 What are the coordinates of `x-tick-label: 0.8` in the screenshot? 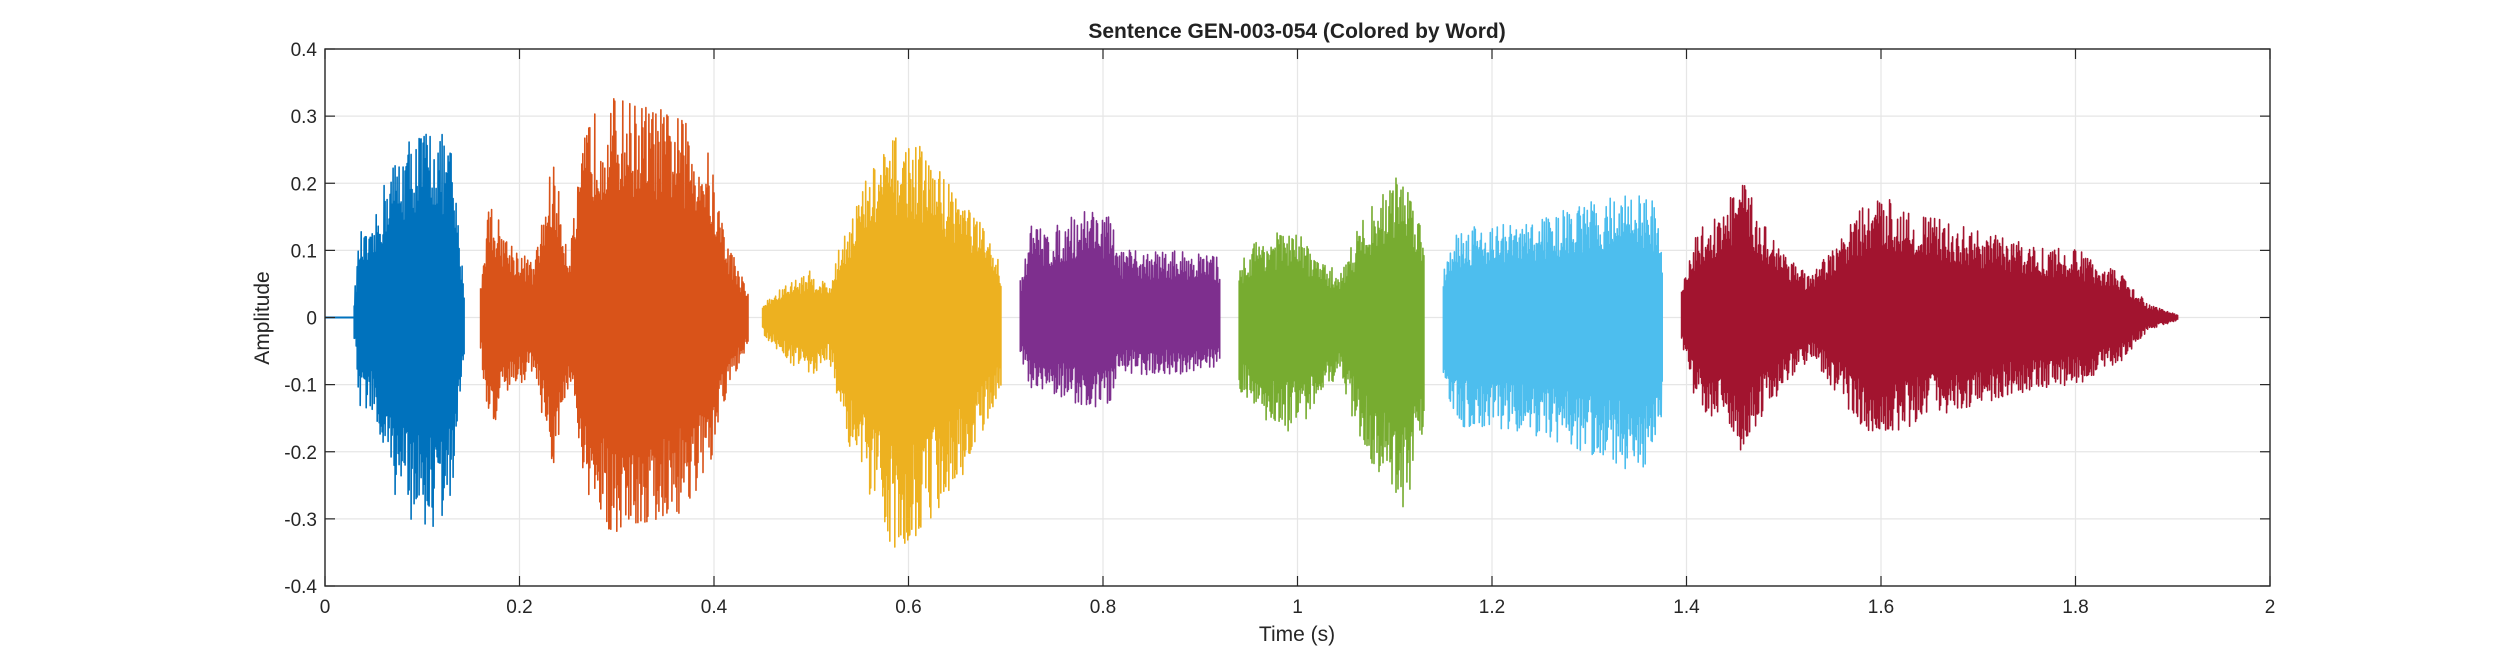 It's located at (1103, 607).